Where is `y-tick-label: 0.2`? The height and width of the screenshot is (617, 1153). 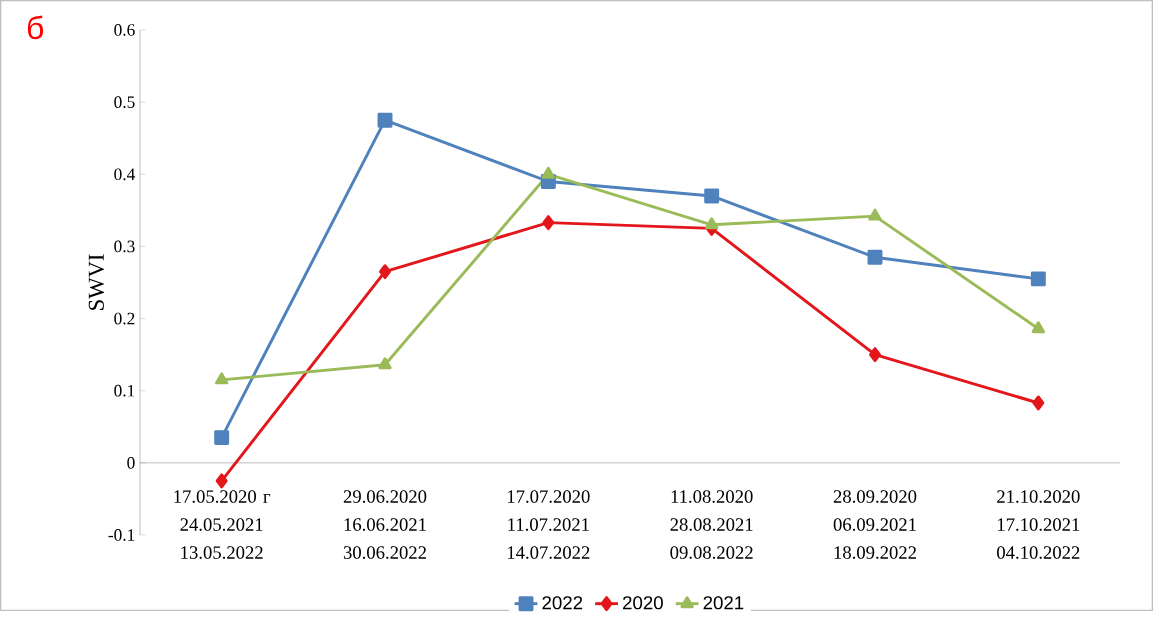 y-tick-label: 0.2 is located at coordinates (124, 318).